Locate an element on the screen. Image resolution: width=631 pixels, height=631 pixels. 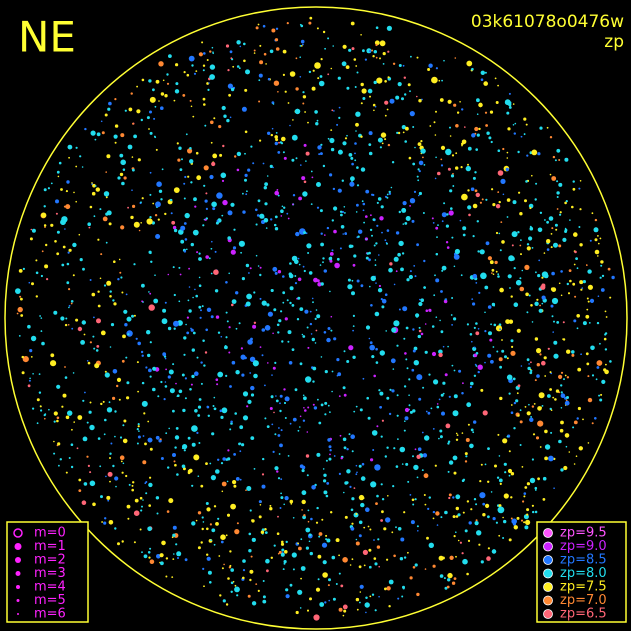
color-key: zp is located at coordinates (614, 42).